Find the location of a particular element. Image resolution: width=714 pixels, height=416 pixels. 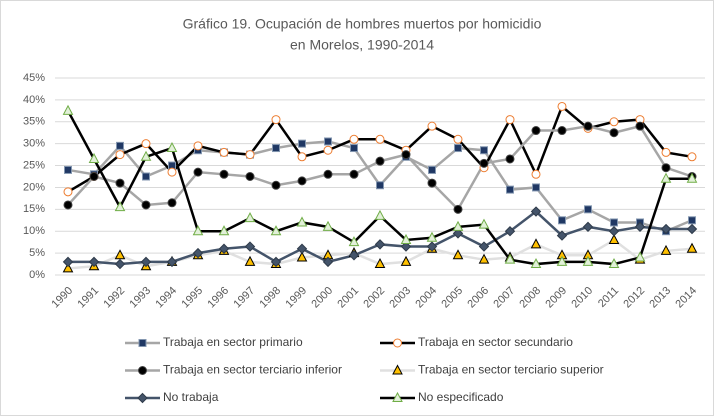

legend-label: Trabaja en sector terciario superior is located at coordinates (511, 370).